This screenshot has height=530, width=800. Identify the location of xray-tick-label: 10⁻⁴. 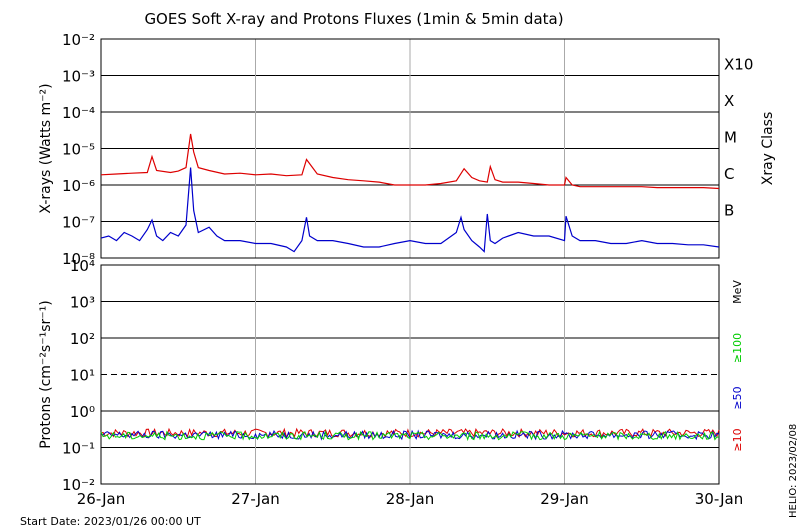
(78, 113).